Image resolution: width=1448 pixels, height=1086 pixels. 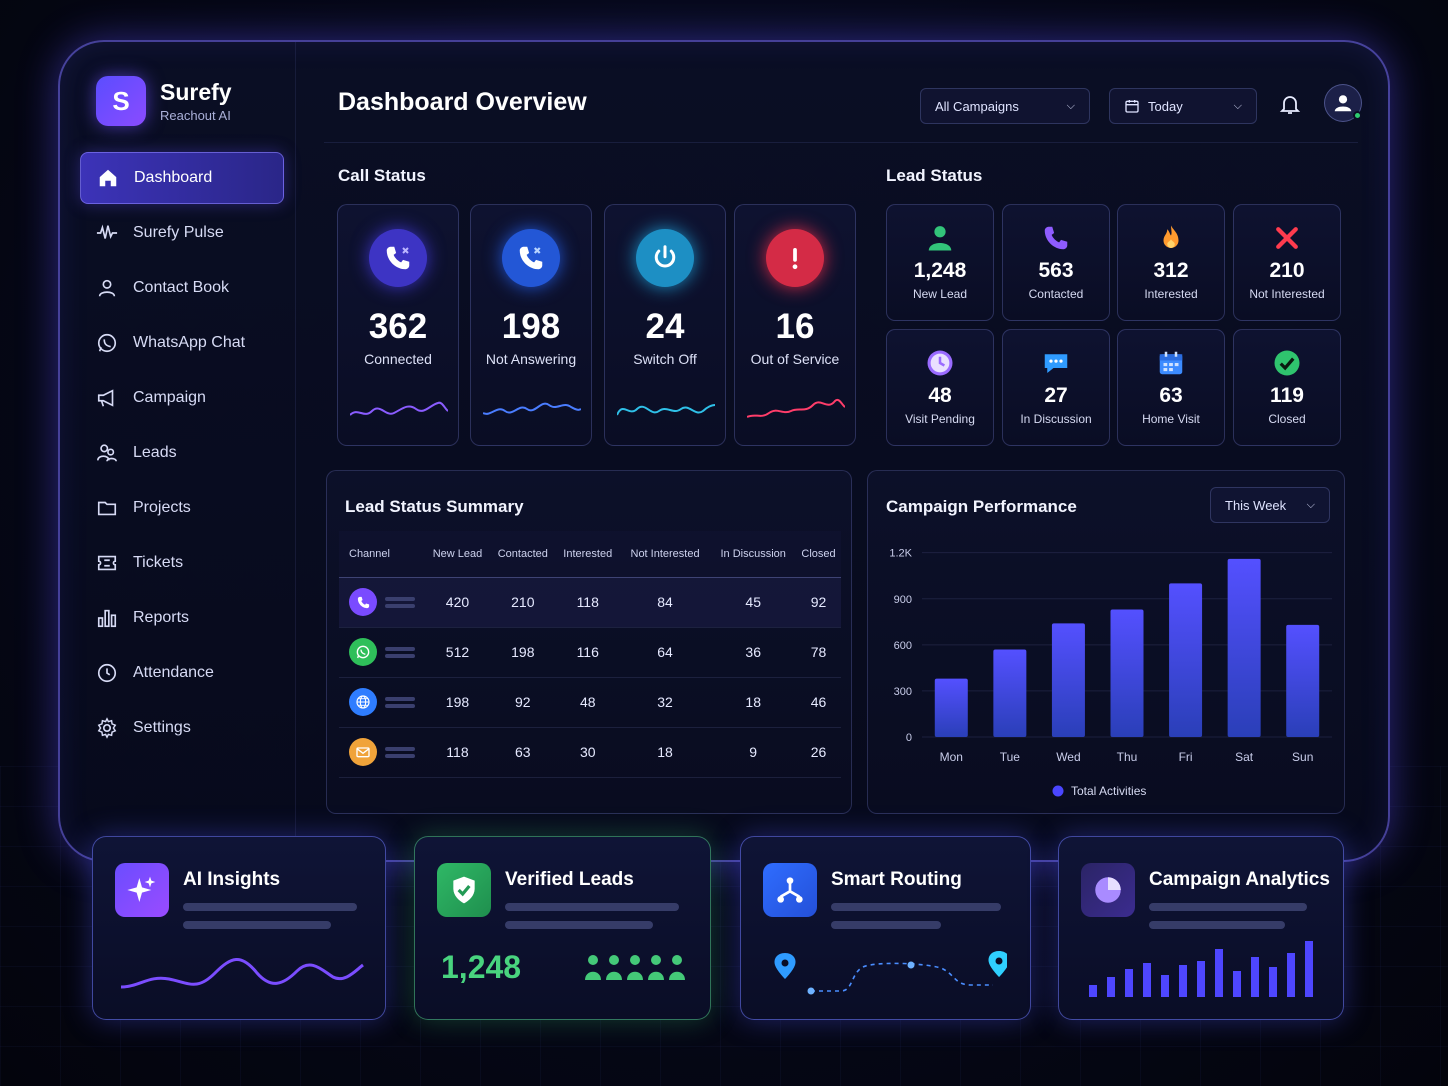 I want to click on header-divider, so click(x=841, y=142).